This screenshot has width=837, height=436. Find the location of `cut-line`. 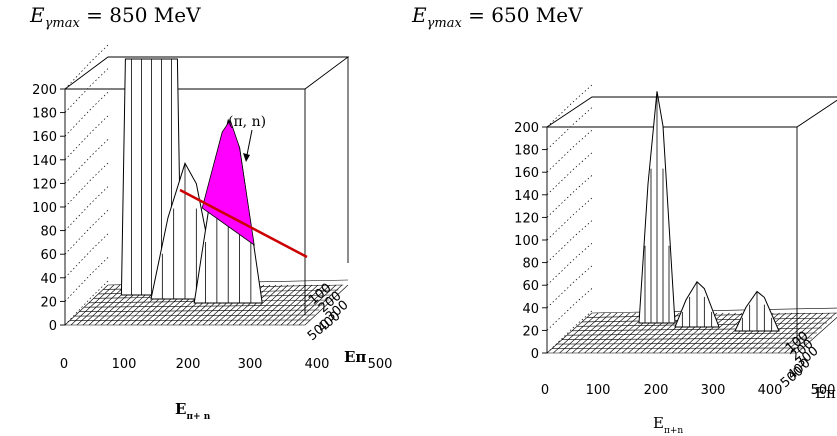

cut-line is located at coordinates (243, 223).